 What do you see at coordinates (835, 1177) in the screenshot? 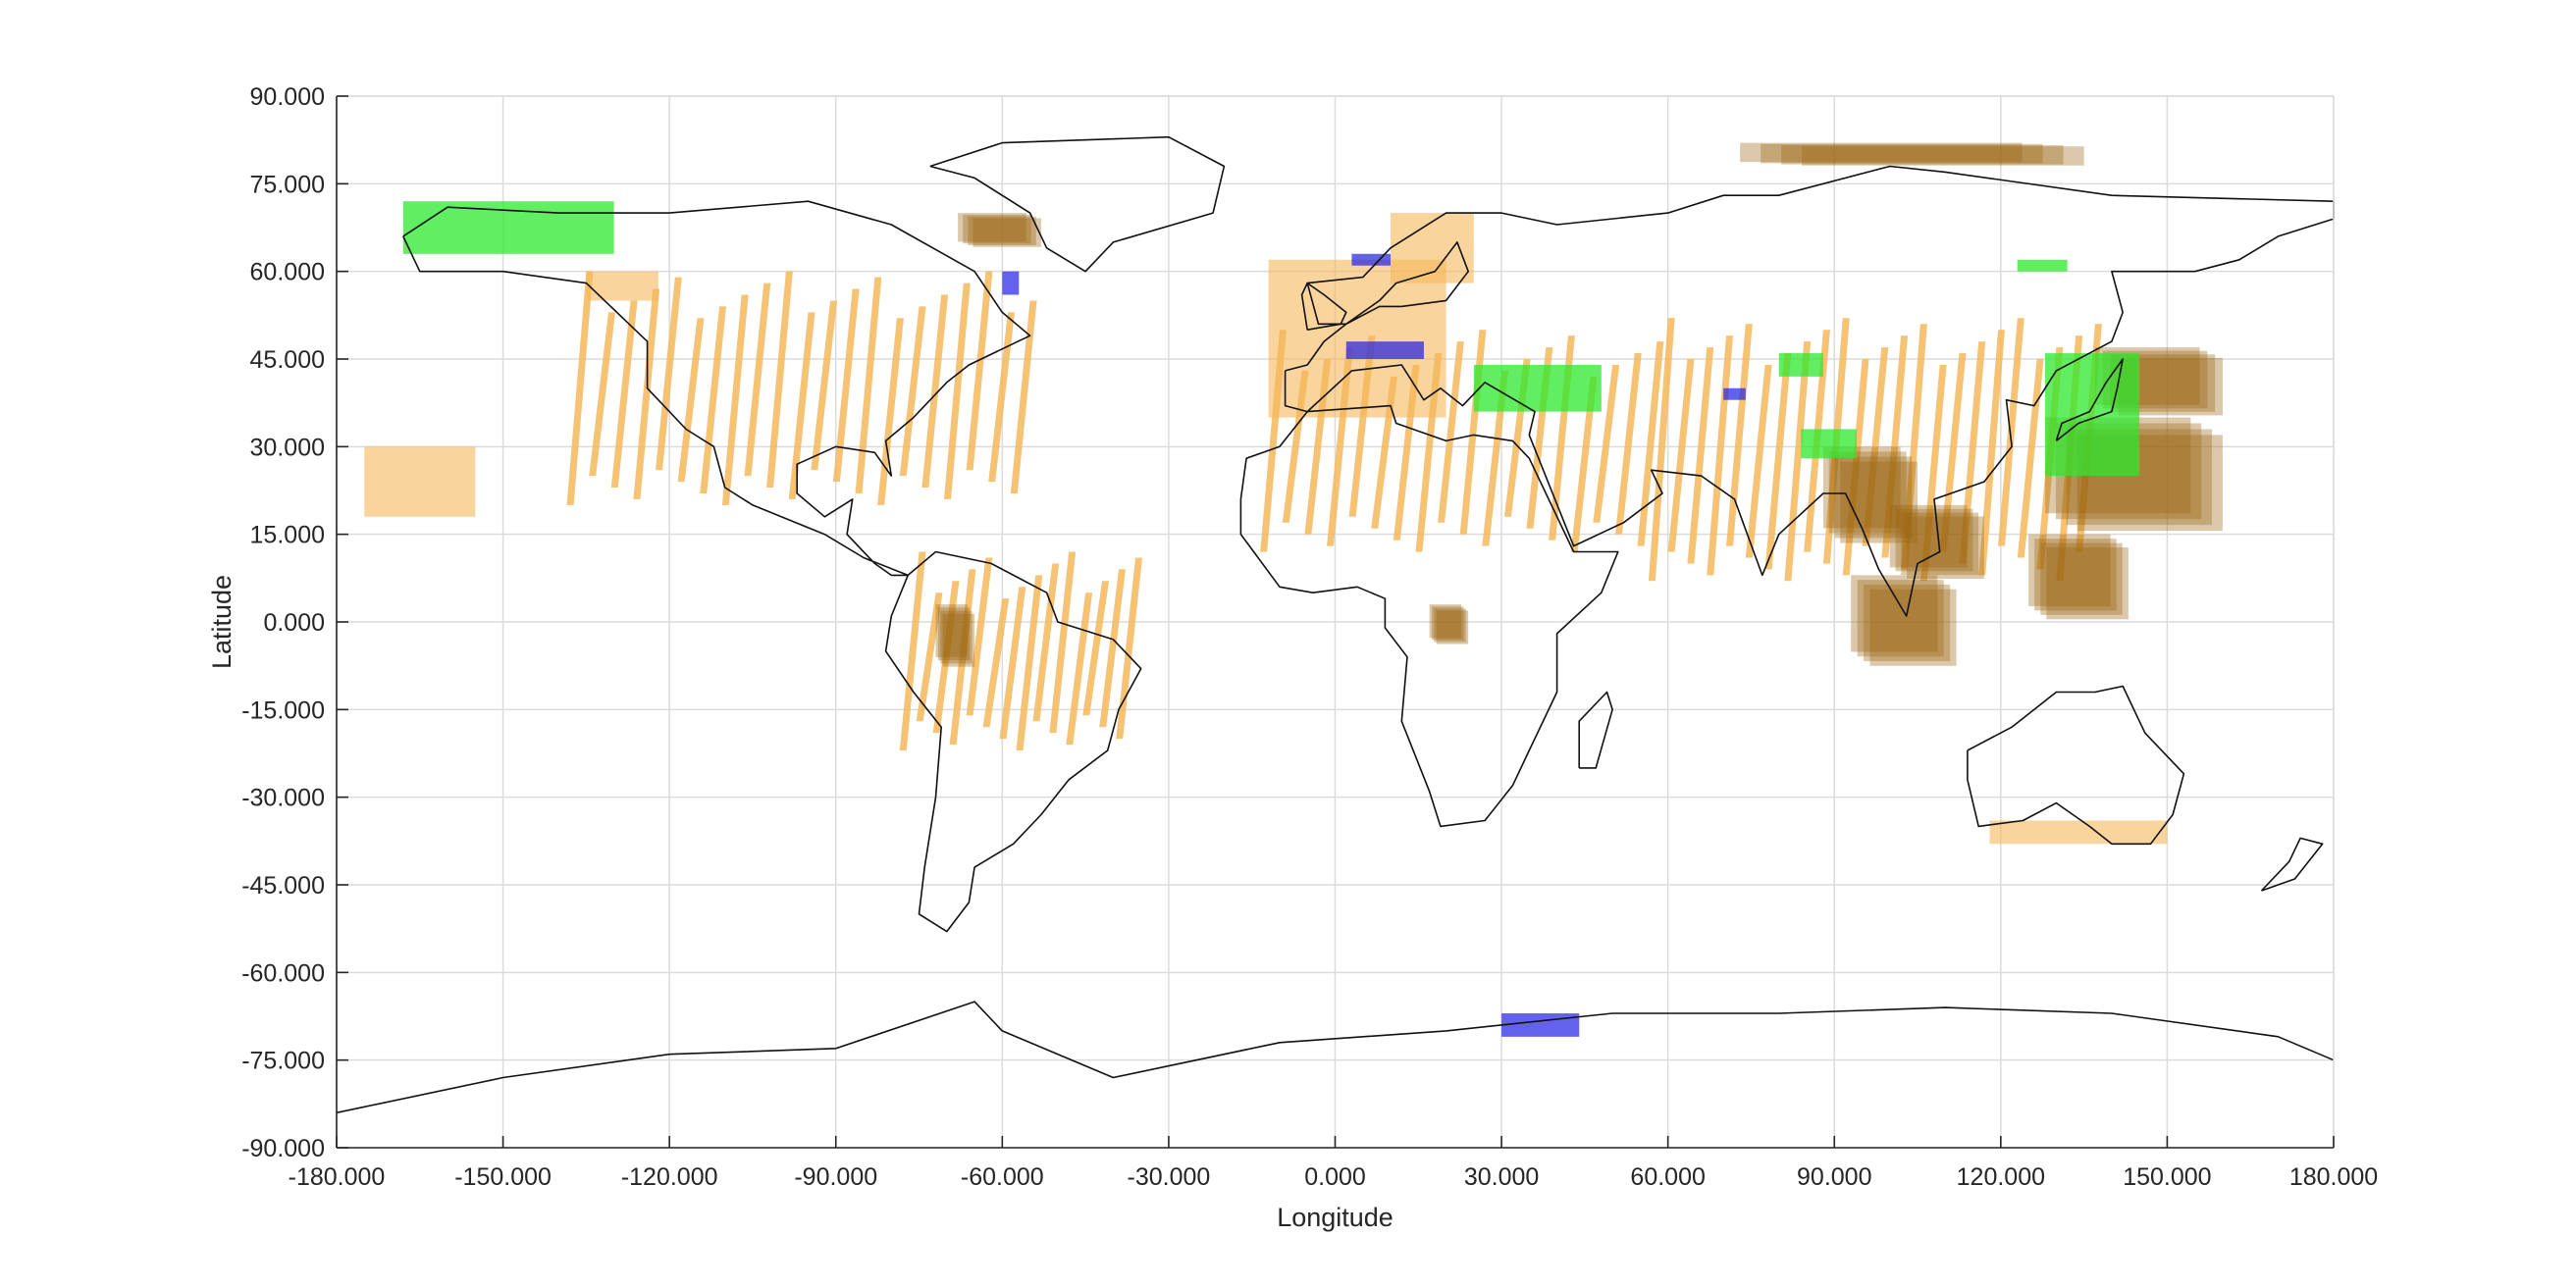
I see `x-tick-label: -90.000` at bounding box center [835, 1177].